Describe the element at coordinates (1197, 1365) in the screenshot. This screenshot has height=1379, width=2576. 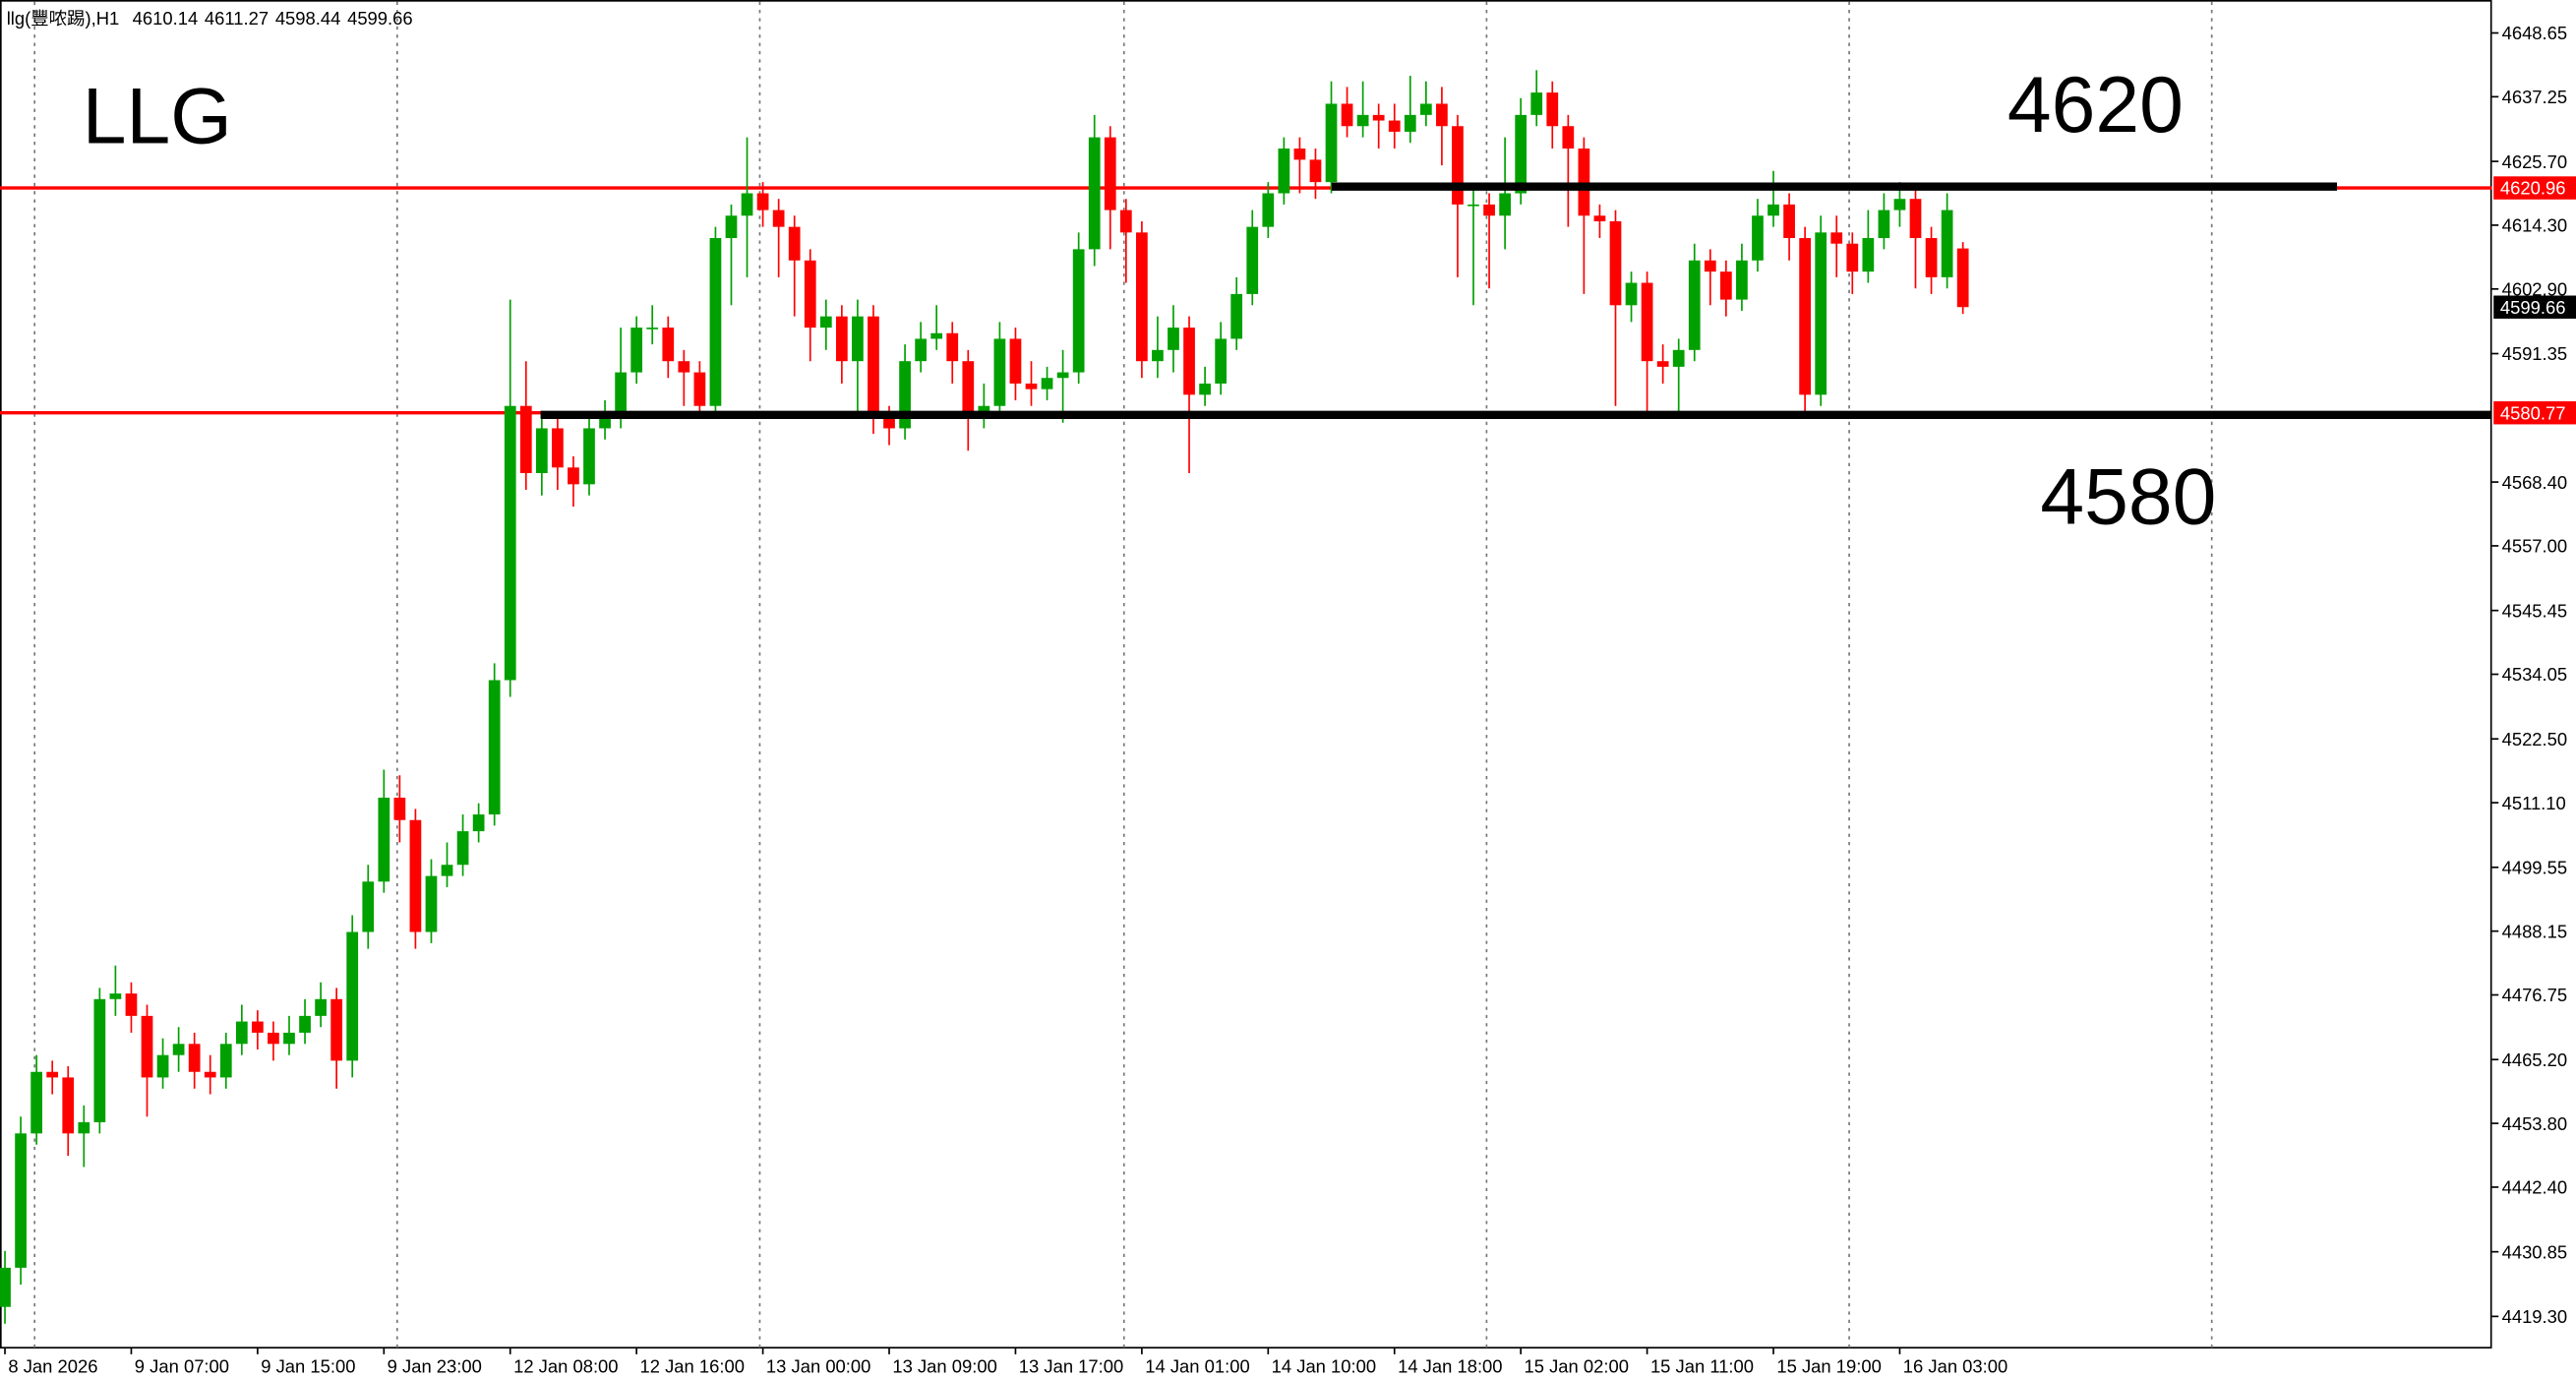
I see `x-tick-label: 14 Jan 01:00` at that location.